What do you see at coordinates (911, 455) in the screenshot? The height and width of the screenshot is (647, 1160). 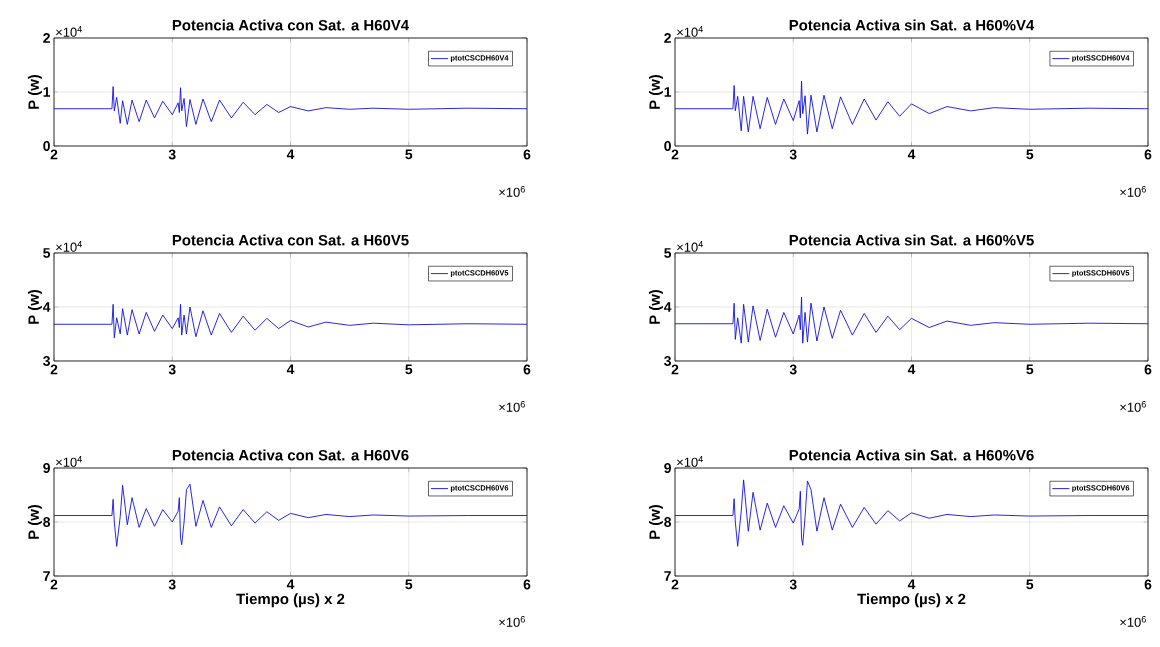 I see `chart-title: Potencia Activa sin Sat. a H60%V6` at bounding box center [911, 455].